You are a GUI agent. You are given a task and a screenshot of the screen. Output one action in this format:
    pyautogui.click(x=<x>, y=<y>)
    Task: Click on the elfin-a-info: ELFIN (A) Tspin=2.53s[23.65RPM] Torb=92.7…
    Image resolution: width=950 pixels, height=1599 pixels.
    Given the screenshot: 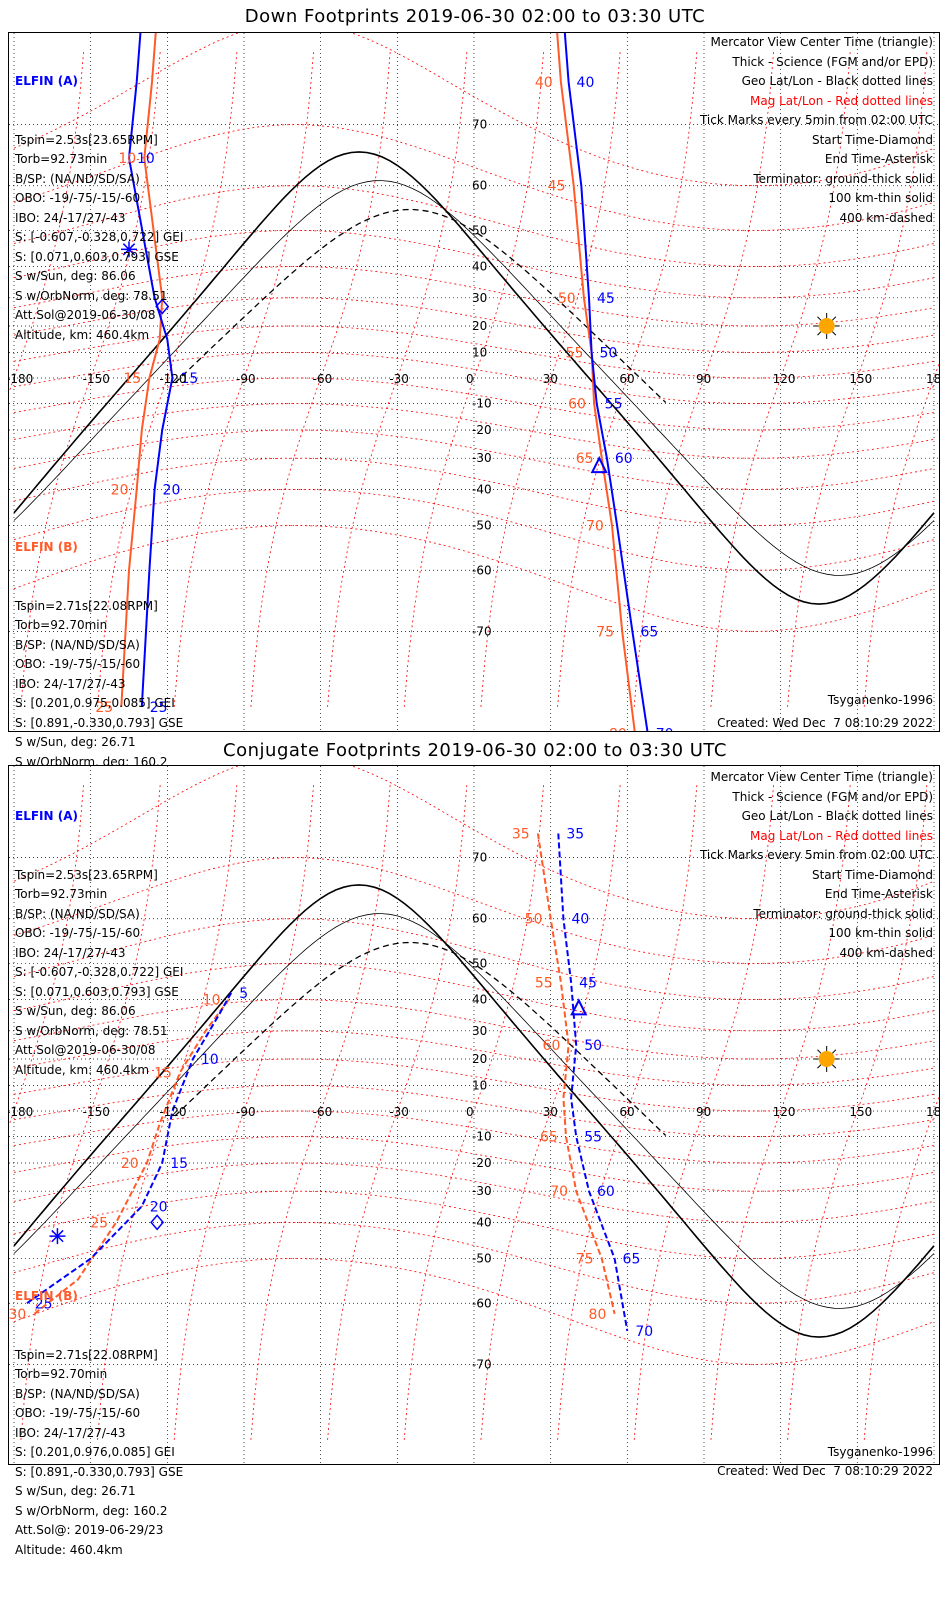 What is the action you would take?
    pyautogui.click(x=99, y=208)
    